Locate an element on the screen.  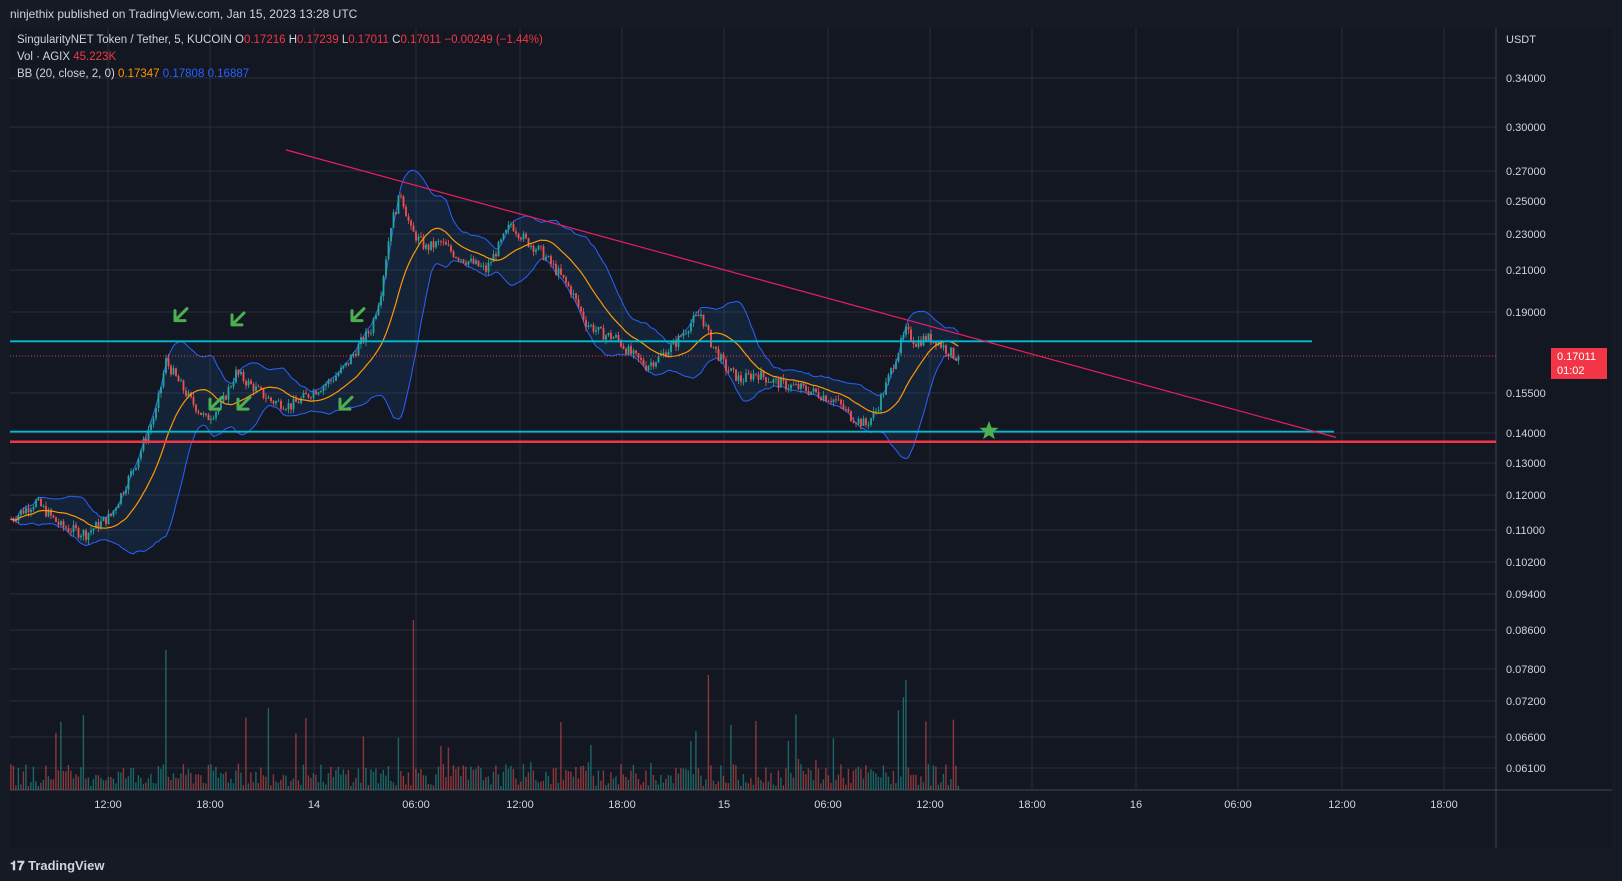
bb-upper-value: 0.17808 is located at coordinates (183, 74).